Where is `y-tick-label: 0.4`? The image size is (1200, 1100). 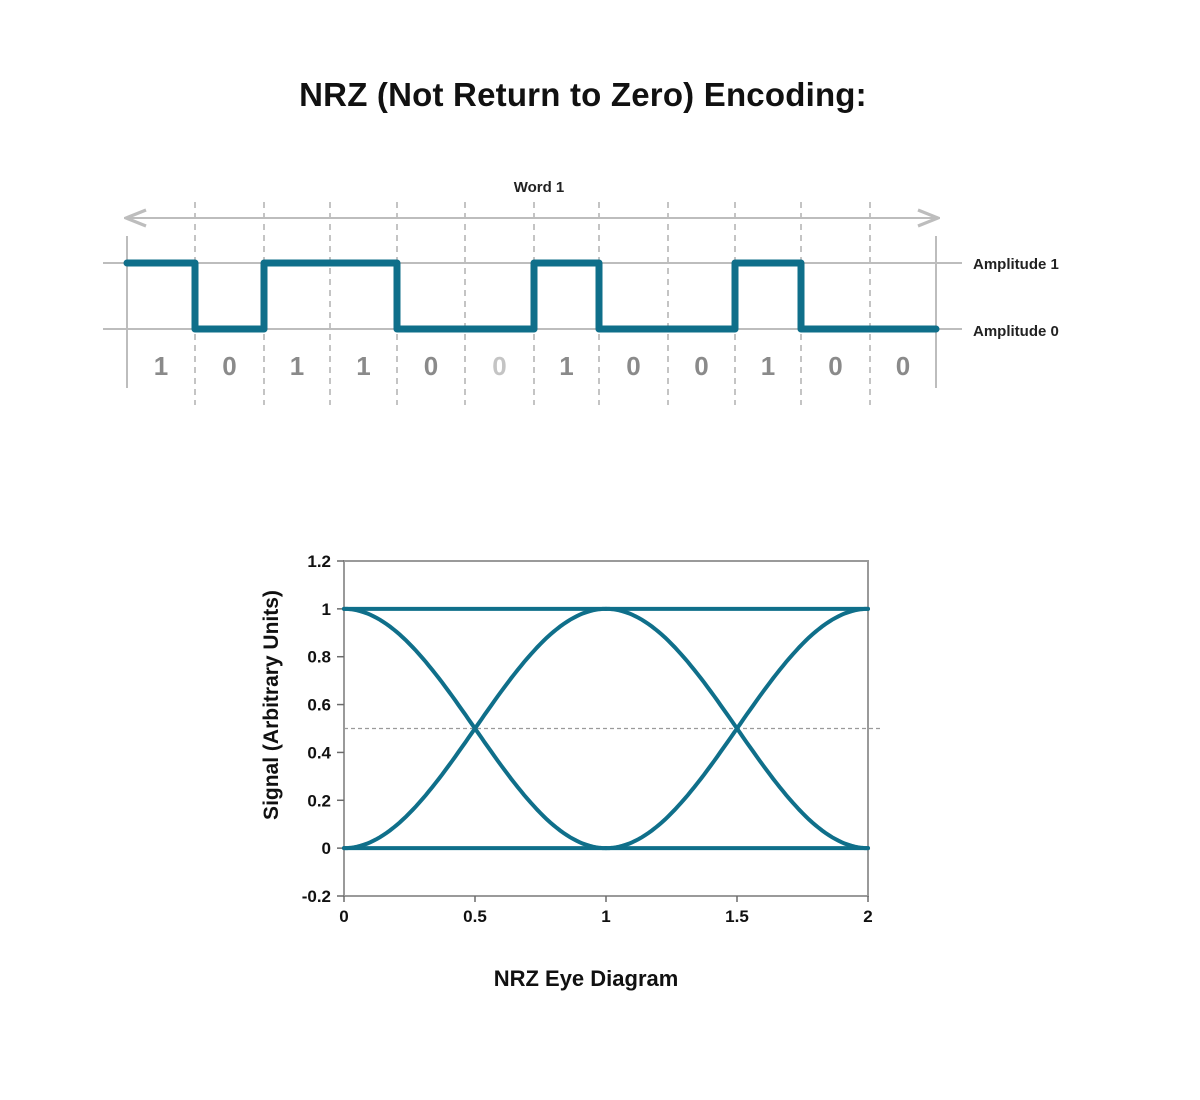
y-tick-label: 0.4 is located at coordinates (319, 752).